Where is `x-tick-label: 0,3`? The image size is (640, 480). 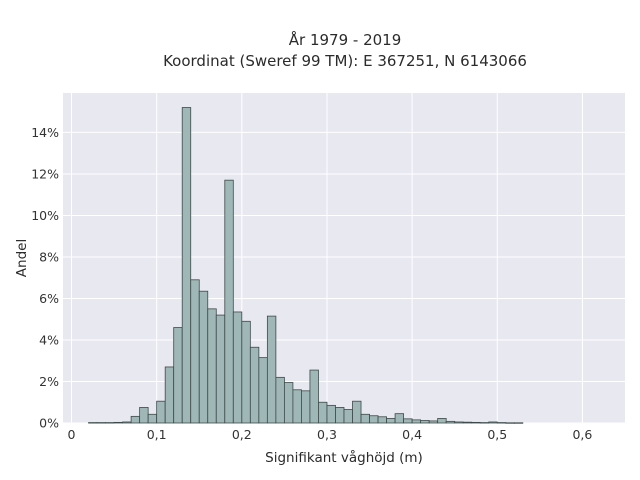 x-tick-label: 0,3 is located at coordinates (327, 434).